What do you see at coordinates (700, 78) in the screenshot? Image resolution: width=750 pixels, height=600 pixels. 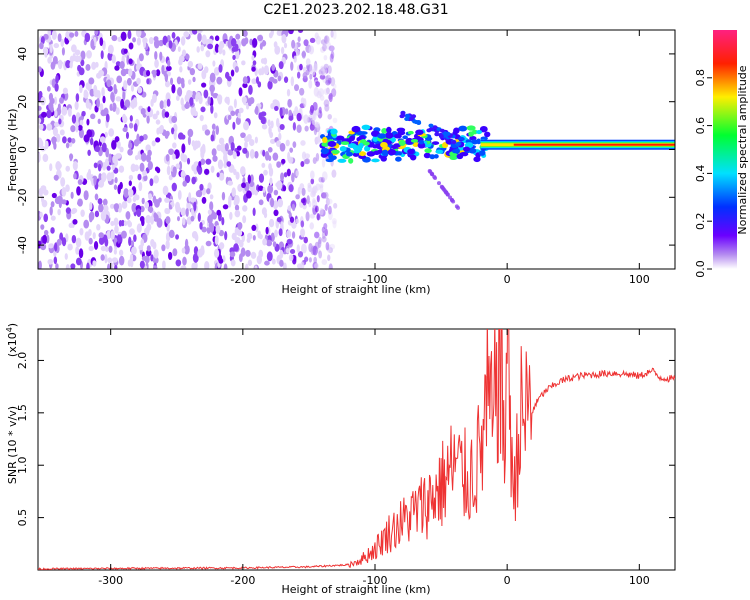 I see `colorbar-tick-label: 0.8` at bounding box center [700, 78].